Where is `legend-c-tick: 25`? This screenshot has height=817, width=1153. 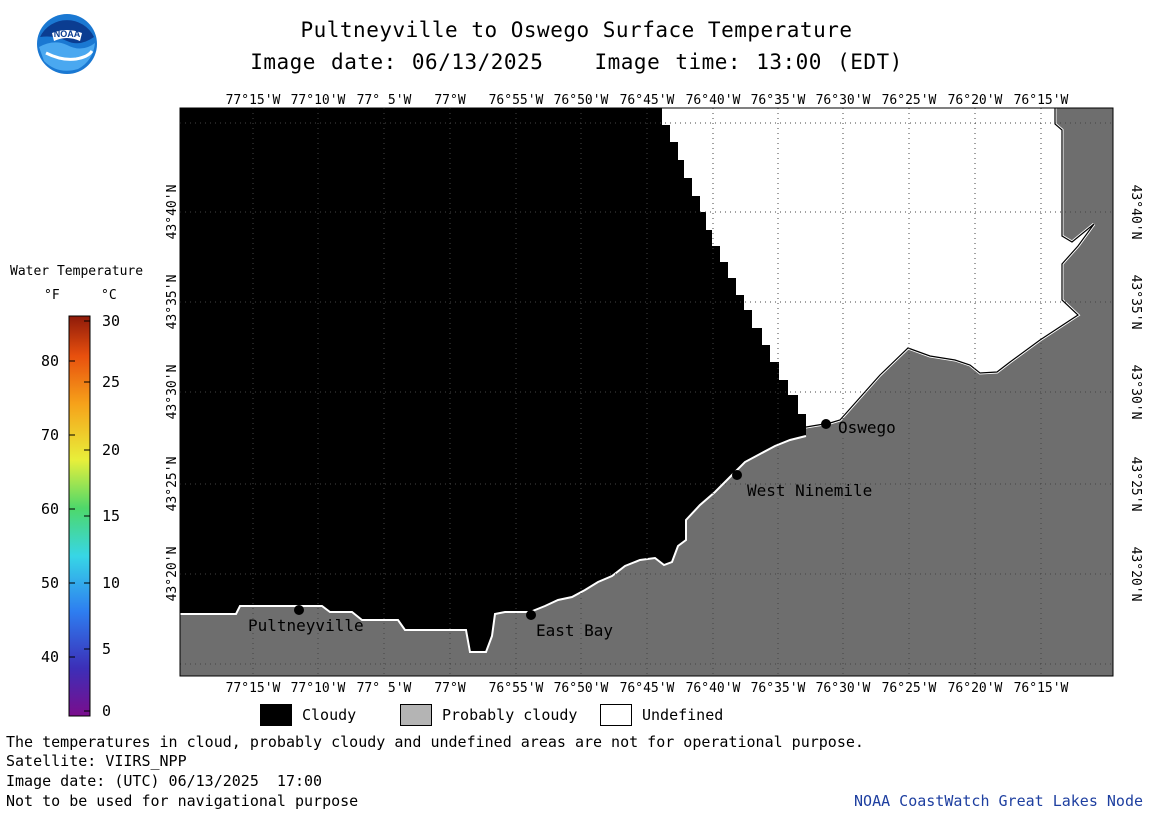 legend-c-tick: 25 is located at coordinates (111, 382).